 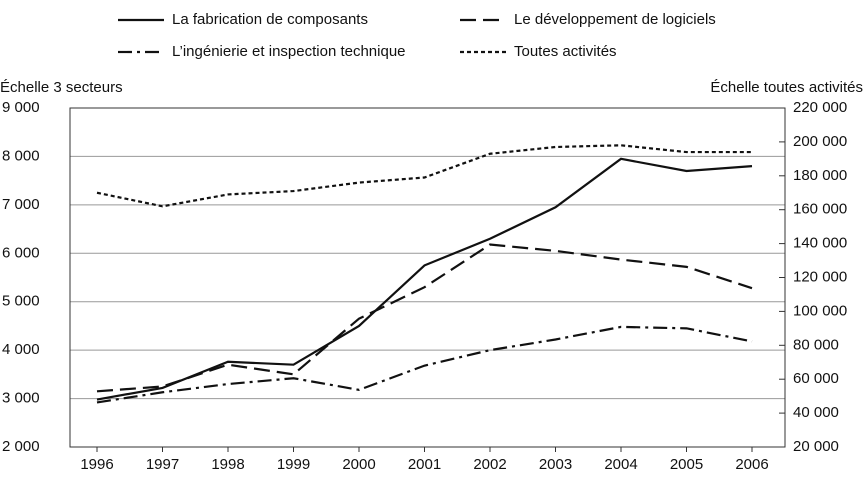 I want to click on y2-tick-label: 20 000, so click(x=816, y=446).